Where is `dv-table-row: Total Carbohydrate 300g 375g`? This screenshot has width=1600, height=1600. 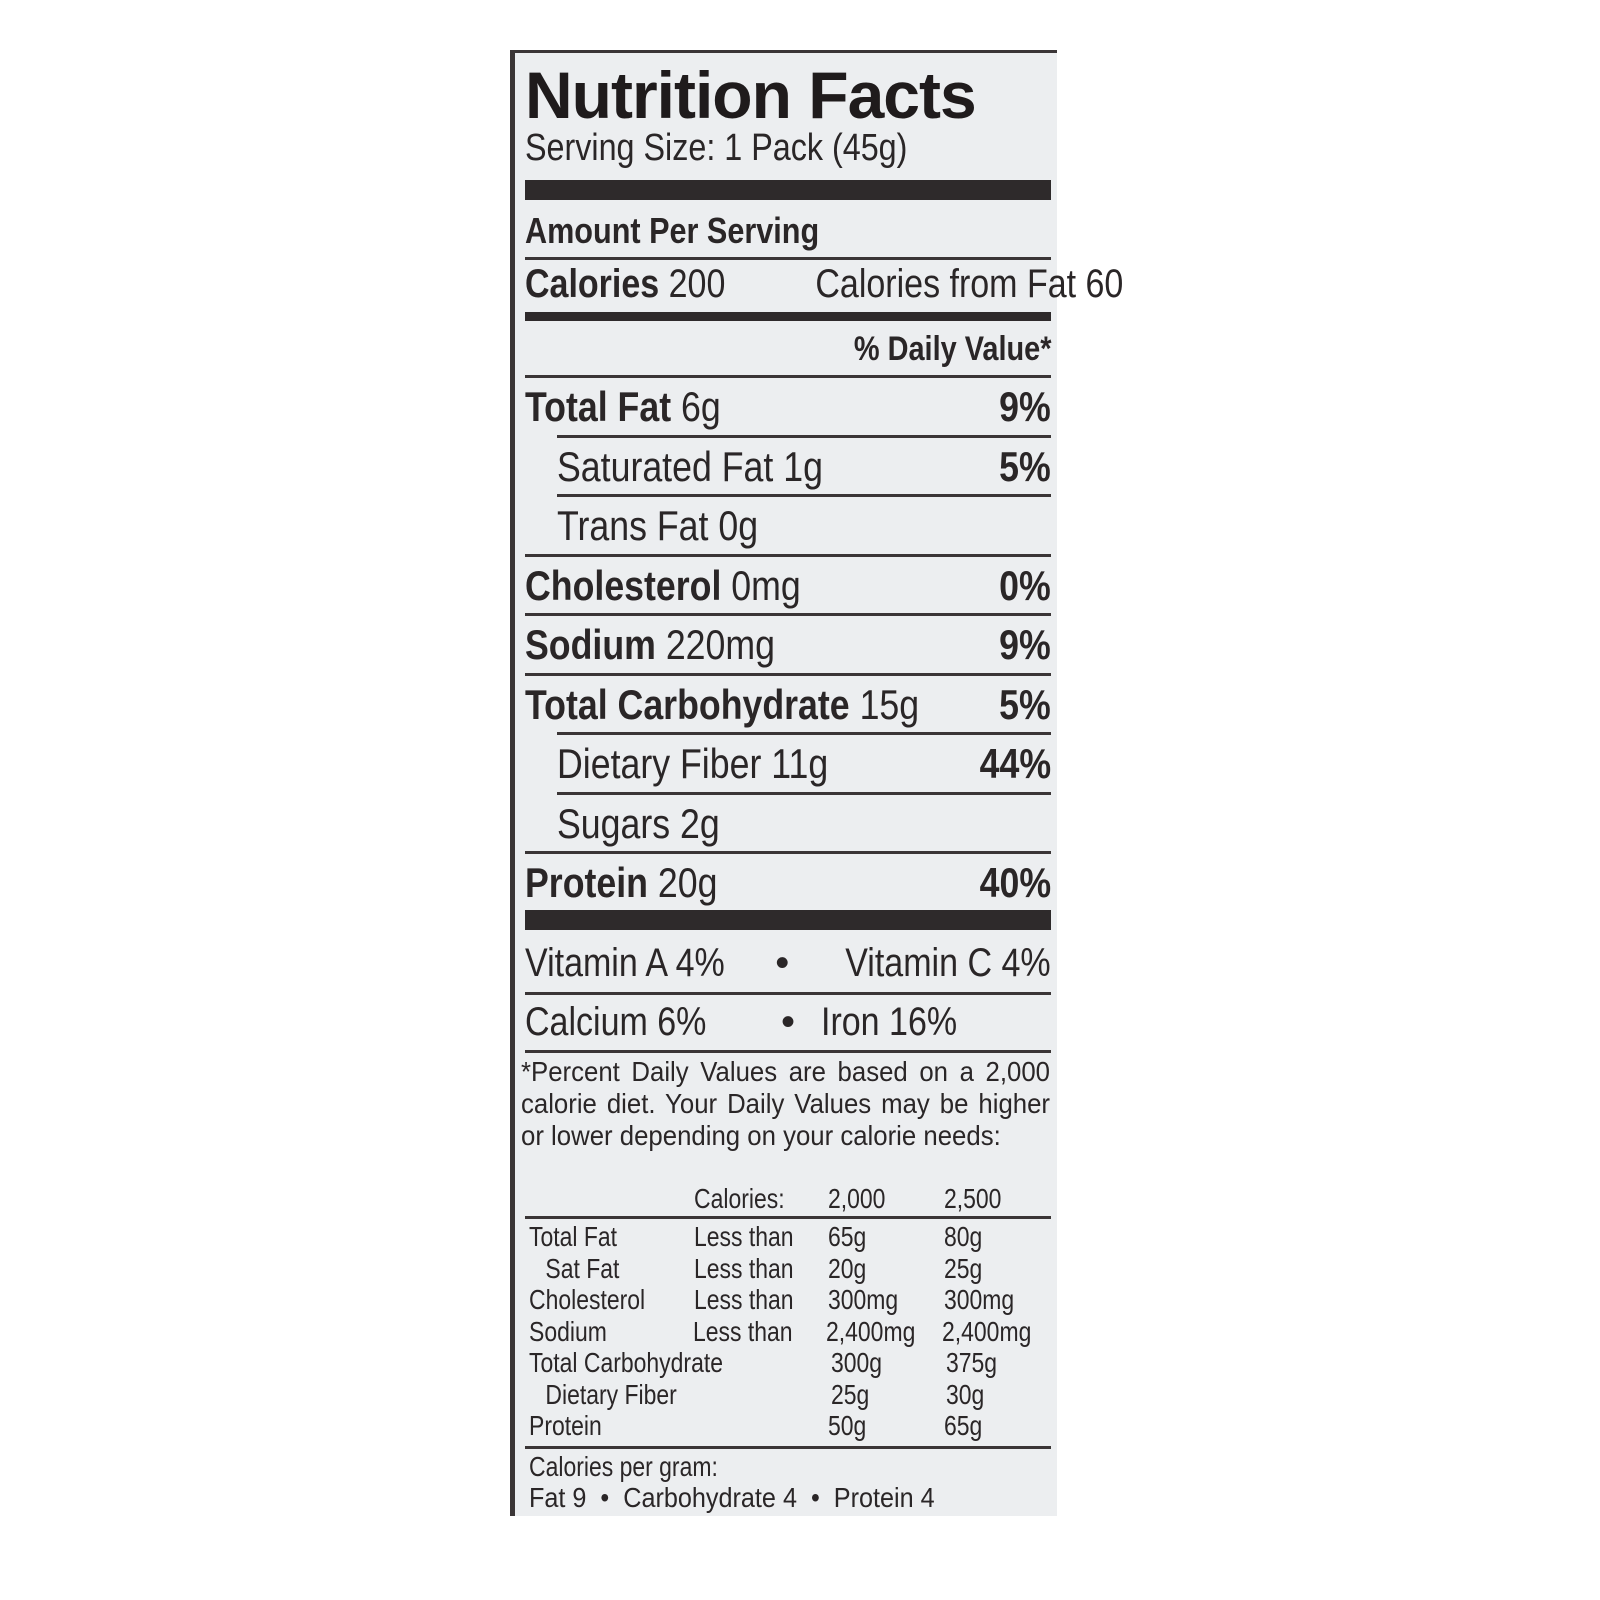
dv-table-row: Total Carbohydrate 300g 375g is located at coordinates (790, 1363).